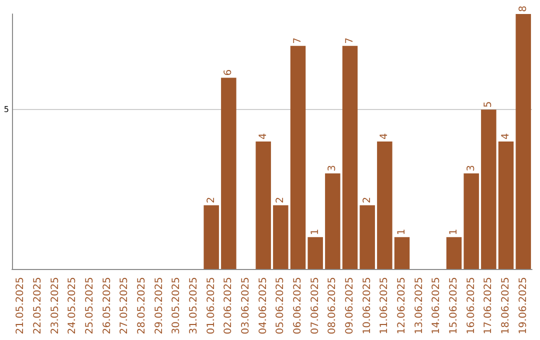  What do you see at coordinates (350, 305) in the screenshot?
I see `x-tick-label: 09.06.2025` at bounding box center [350, 305].